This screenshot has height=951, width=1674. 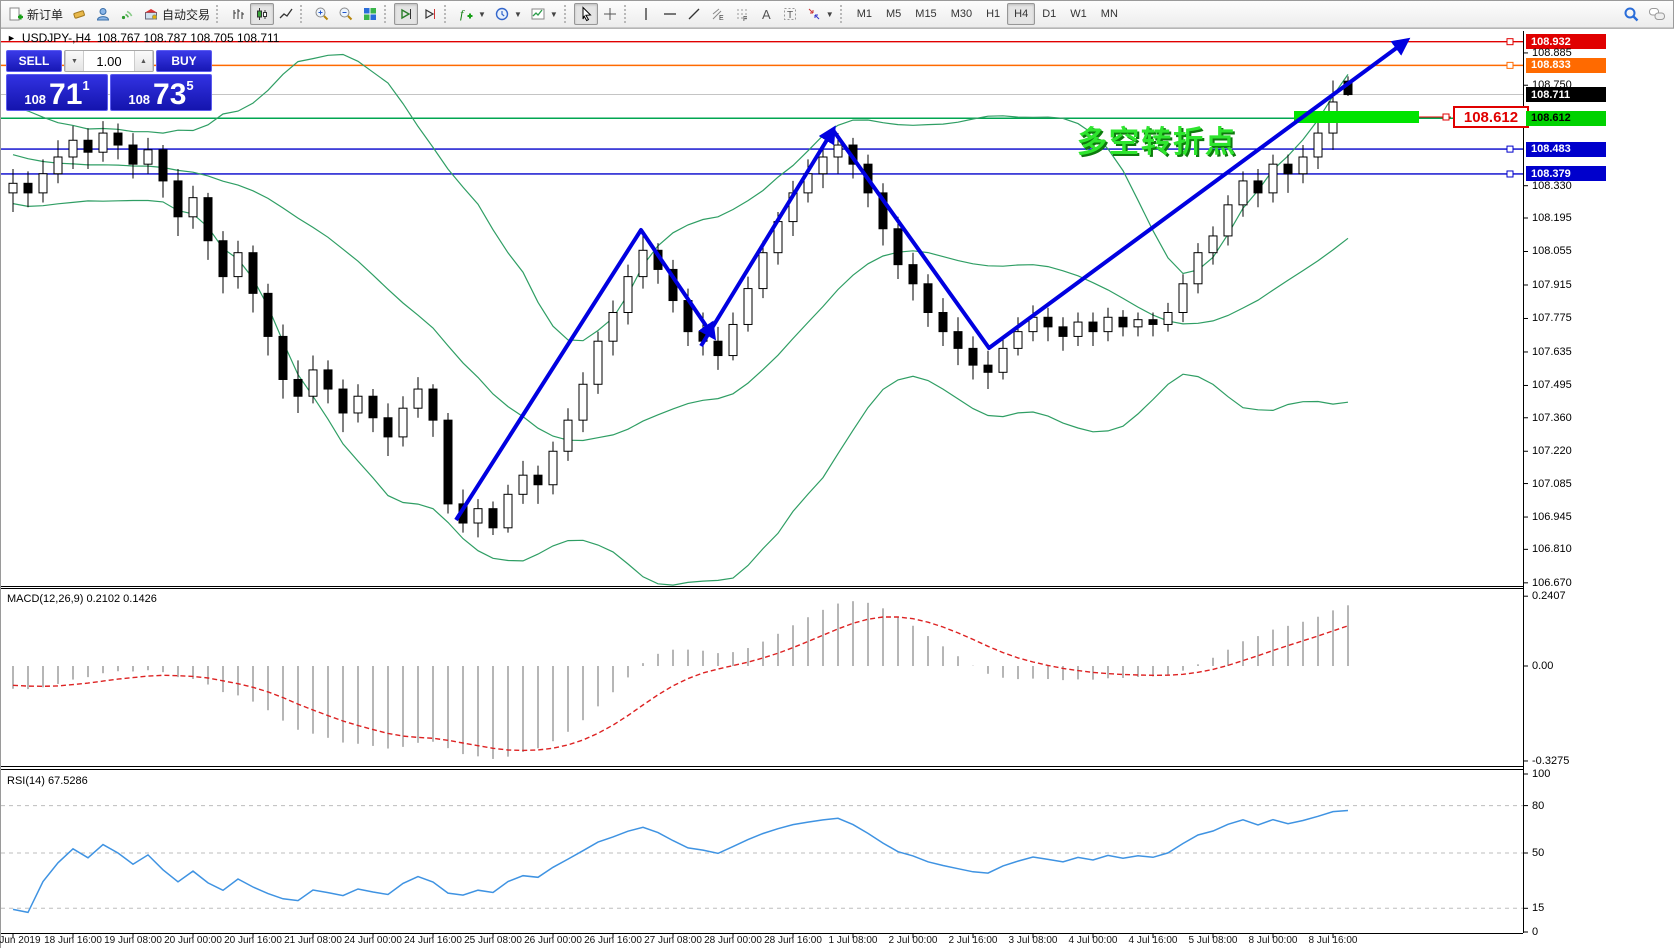 What do you see at coordinates (57, 92) in the screenshot?
I see `sell-price-box: 108 71 1` at bounding box center [57, 92].